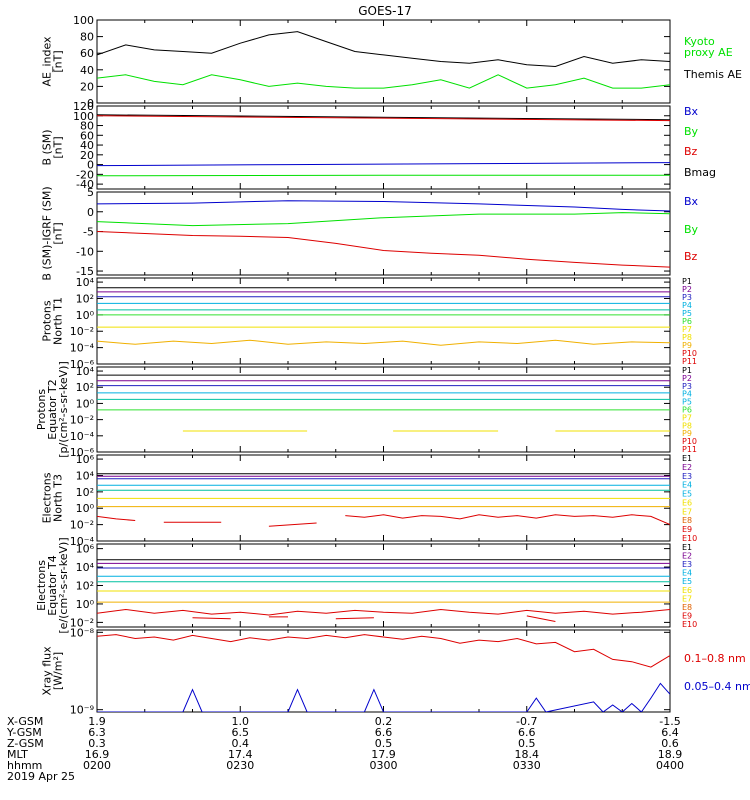 This screenshot has width=750, height=800. What do you see at coordinates (52, 409) in the screenshot?
I see `y-axis-label: ProtonsEquator T2[p/(cm²-s-sr-keV)]` at bounding box center [52, 409].